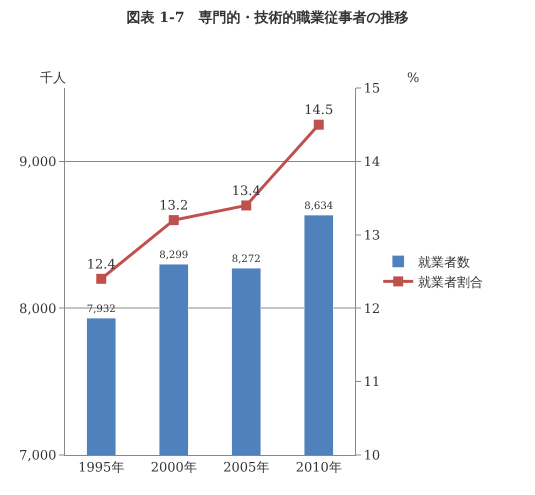  Describe the element at coordinates (319, 468) in the screenshot. I see `x-tick-label: 2010年` at that location.